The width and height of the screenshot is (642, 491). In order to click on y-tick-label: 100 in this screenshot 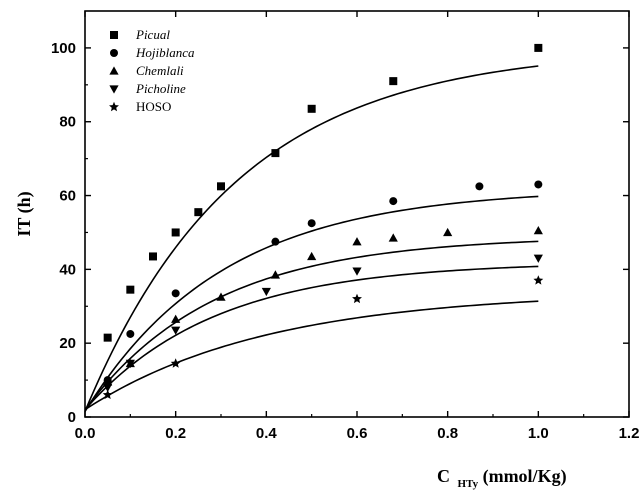, I will do `click(63, 48)`.